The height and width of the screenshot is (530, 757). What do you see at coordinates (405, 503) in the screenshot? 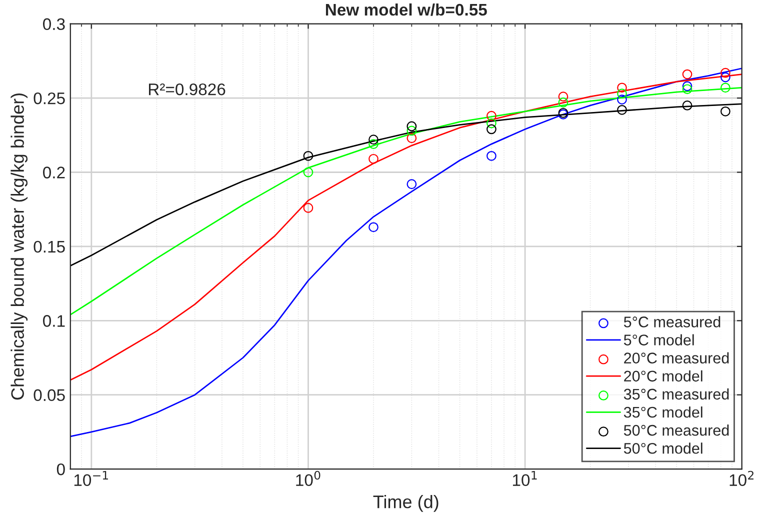
I see `x-axis-title: Time (d)` at bounding box center [405, 503].